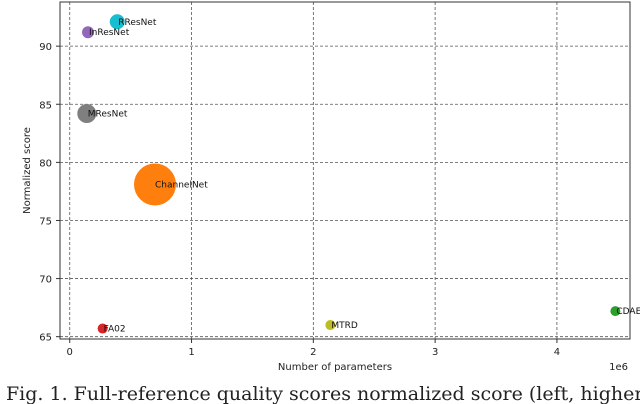 The image size is (640, 404). Describe the element at coordinates (435, 352) in the screenshot. I see `x-tick-label: 3` at that location.